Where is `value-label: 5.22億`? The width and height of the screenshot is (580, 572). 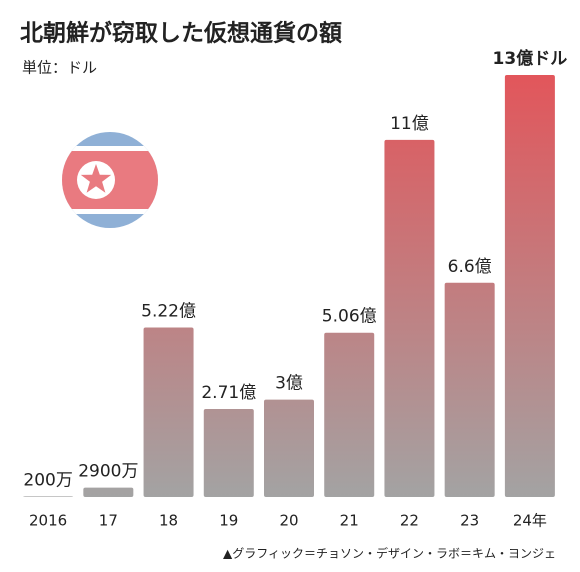
value-label: 5.22億 is located at coordinates (168, 312).